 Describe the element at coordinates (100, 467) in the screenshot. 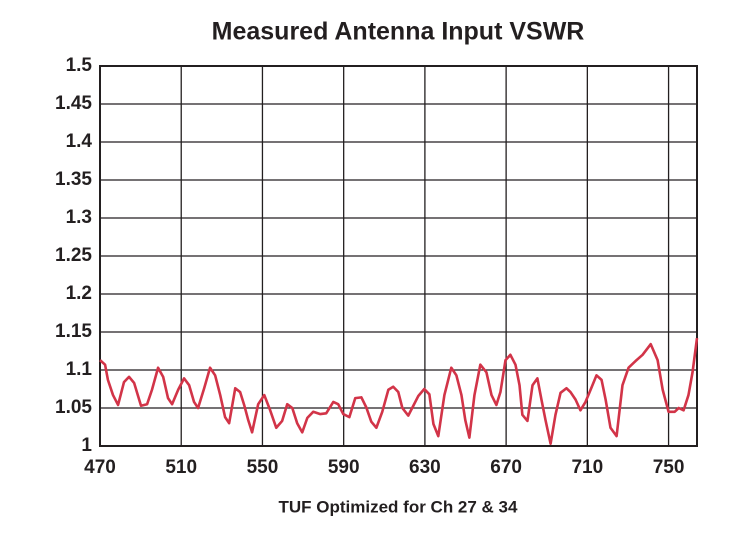

I see `x-tick-label: 470` at that location.